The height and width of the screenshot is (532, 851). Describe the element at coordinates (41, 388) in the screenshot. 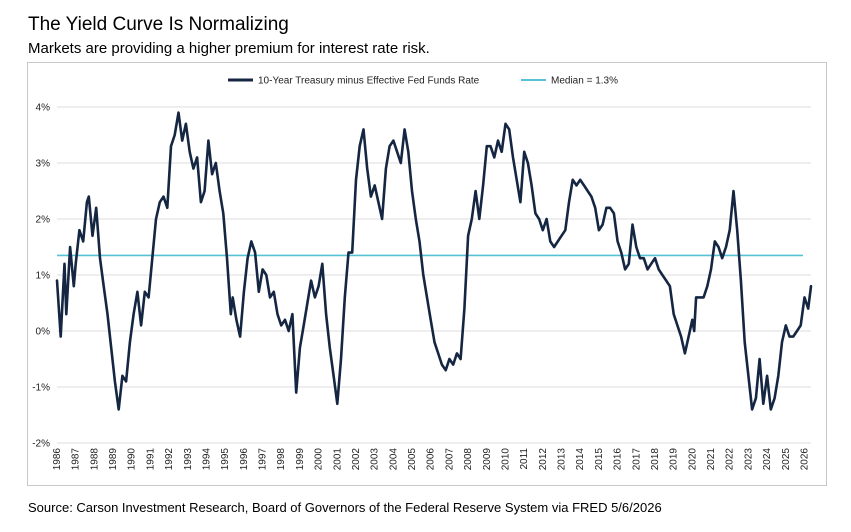

I see `y-tick-label: -1%` at that location.